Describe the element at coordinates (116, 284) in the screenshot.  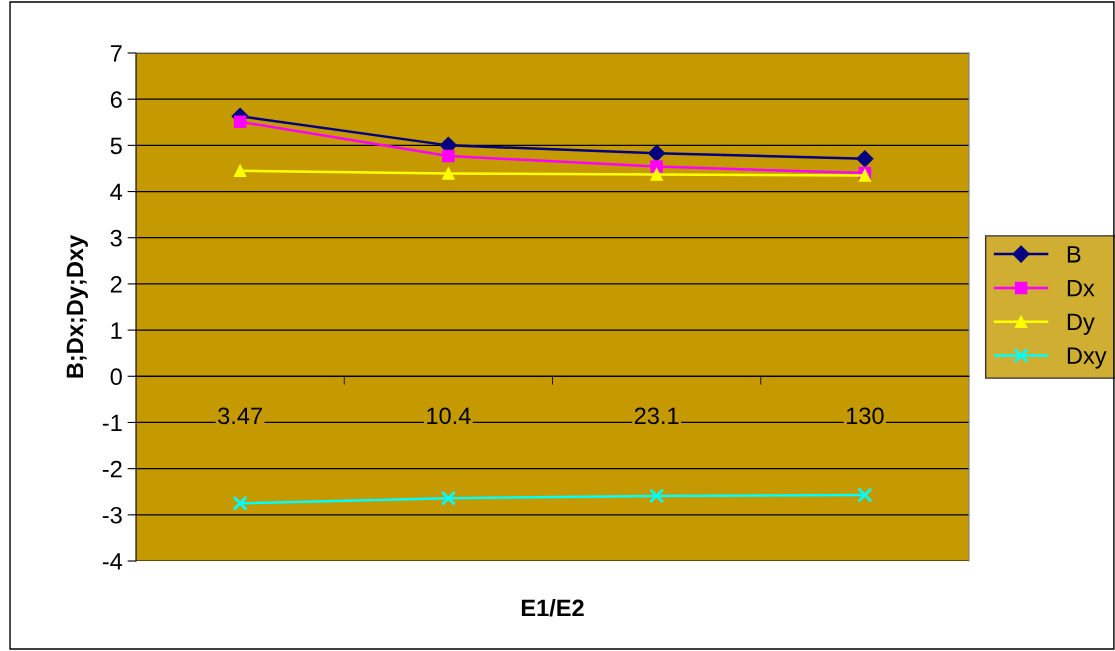
I see `y-tick-label: 2` at that location.